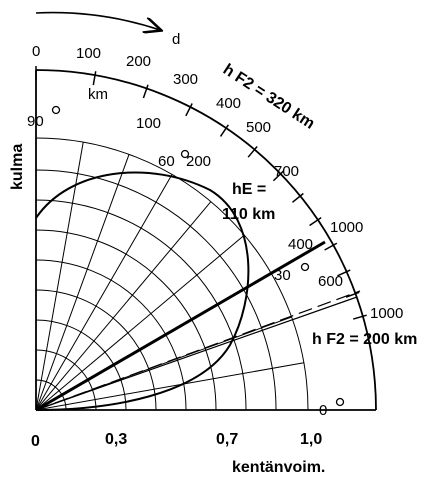 The image size is (445, 479). I want to click on x-axis-label-0-3: 0,3, so click(116, 439).